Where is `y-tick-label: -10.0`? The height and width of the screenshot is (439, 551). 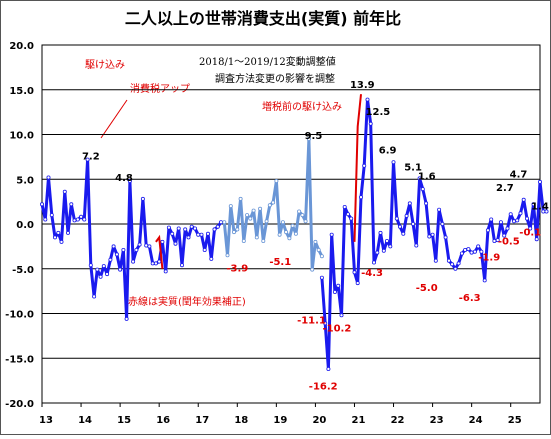
y-tick-label: -10.0 is located at coordinates (19, 315).